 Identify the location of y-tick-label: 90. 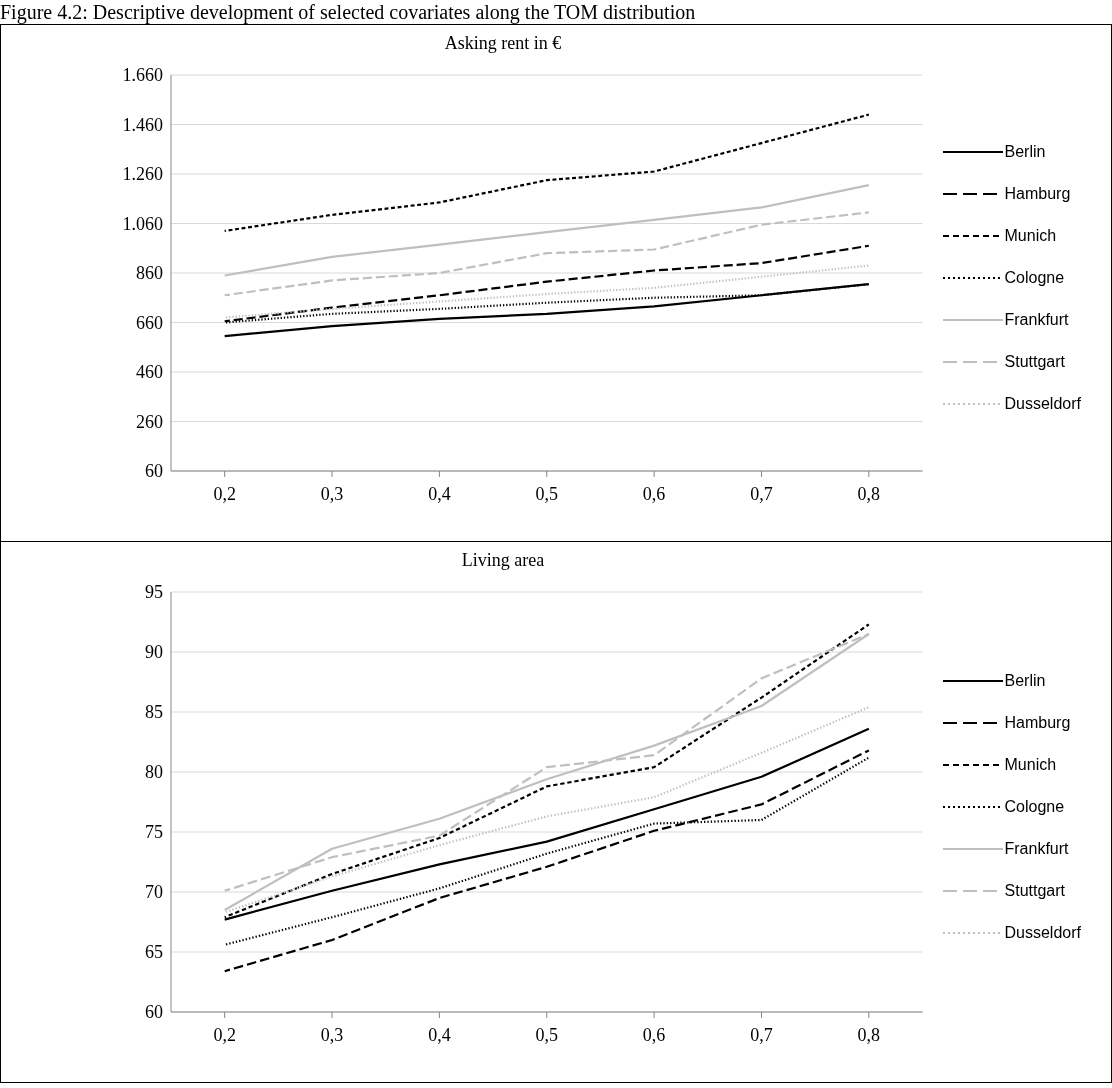
(154, 652).